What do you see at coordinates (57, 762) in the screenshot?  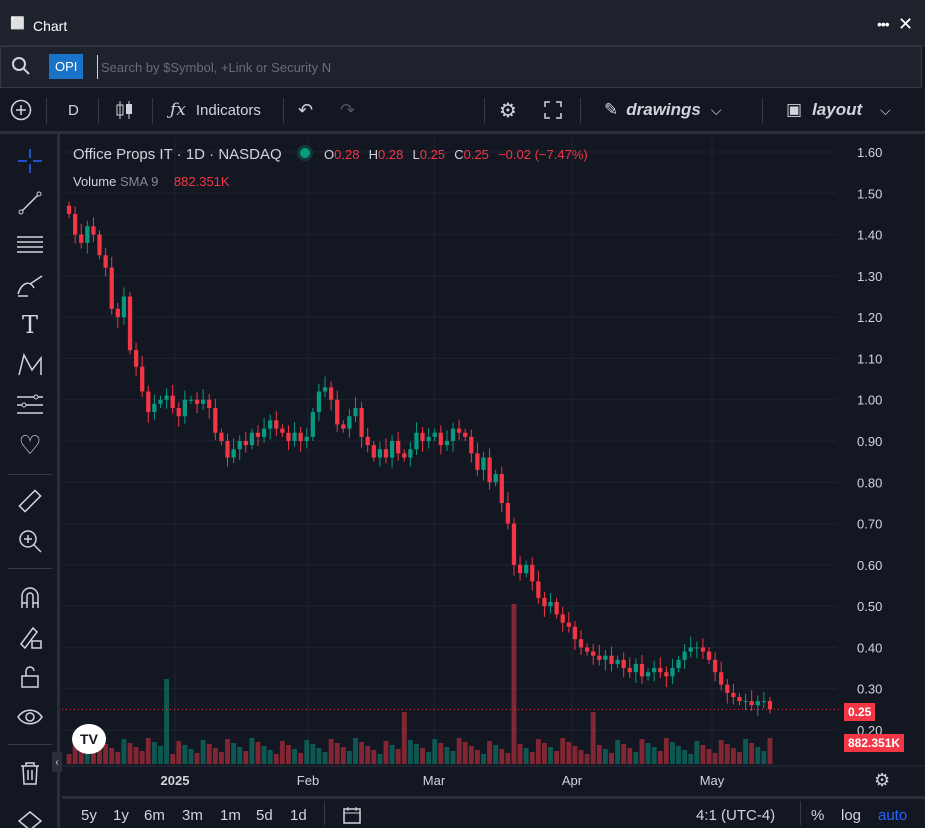 I see `collapse-sidebar-icon: ‹` at bounding box center [57, 762].